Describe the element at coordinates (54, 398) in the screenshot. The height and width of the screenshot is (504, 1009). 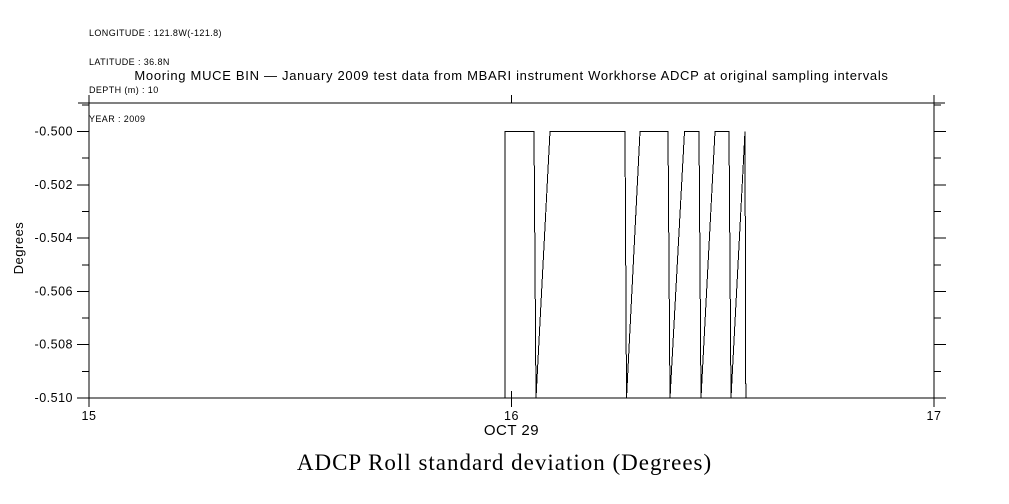
I see `y-tick-label: -0.510` at that location.